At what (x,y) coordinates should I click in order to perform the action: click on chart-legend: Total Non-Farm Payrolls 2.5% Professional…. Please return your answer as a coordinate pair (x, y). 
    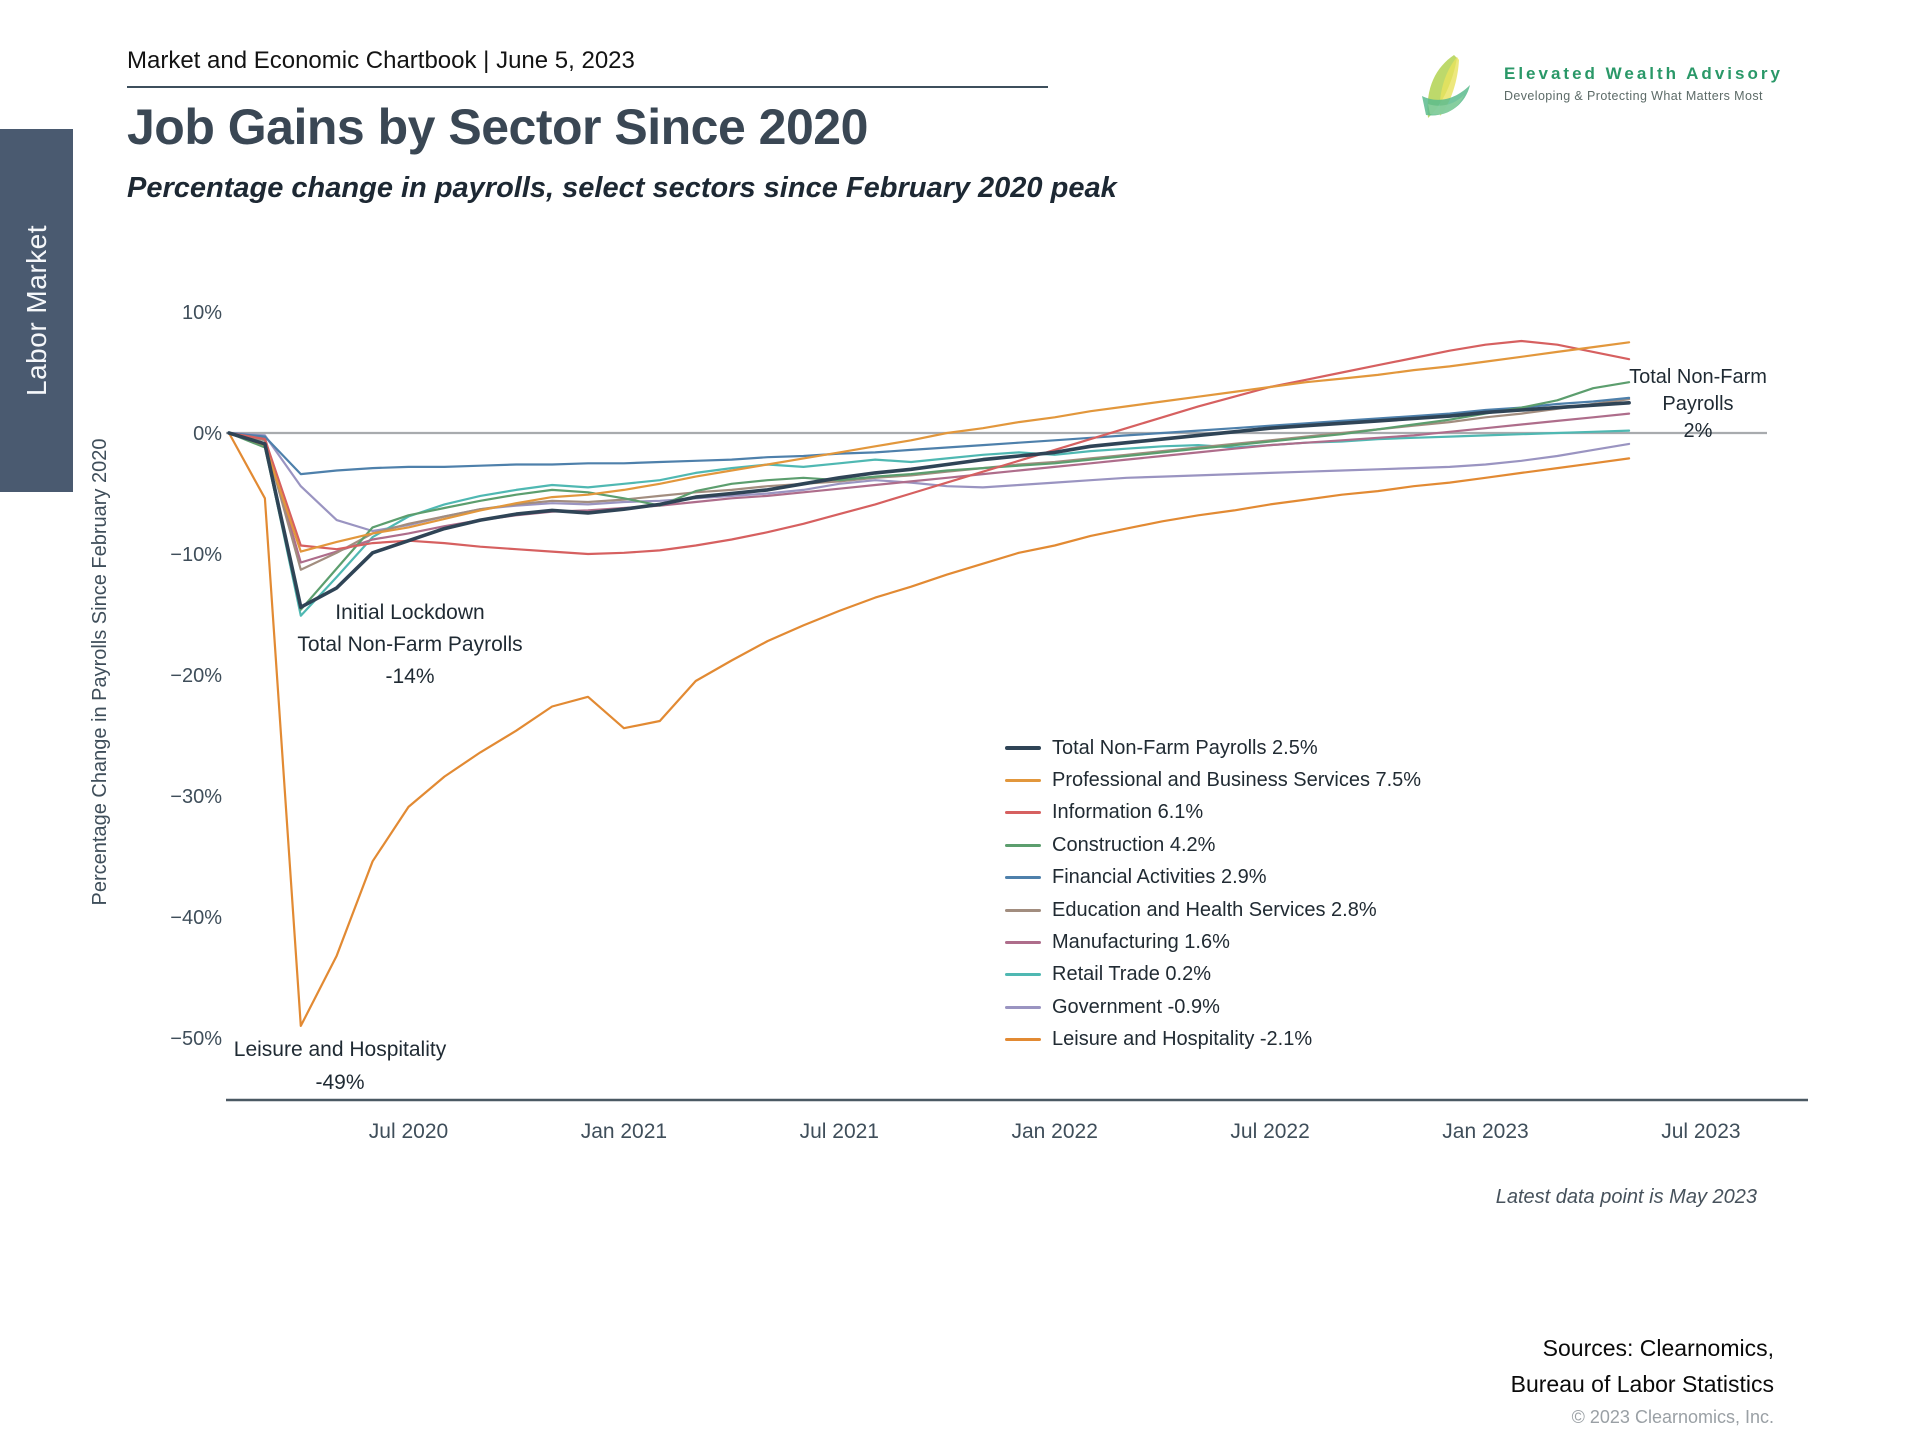
    Looking at the image, I should click on (1213, 894).